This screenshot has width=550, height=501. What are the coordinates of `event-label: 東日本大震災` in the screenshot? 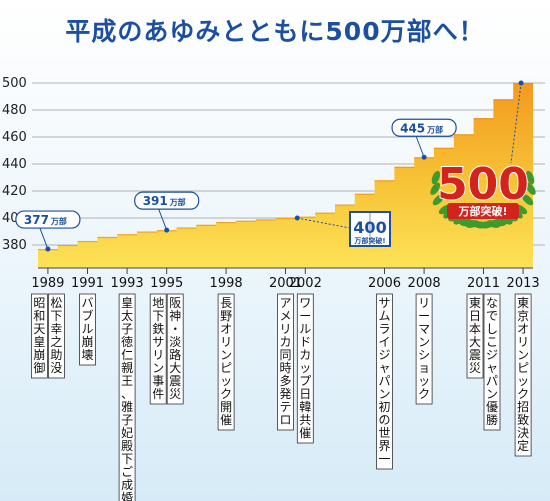 It's located at (475, 335).